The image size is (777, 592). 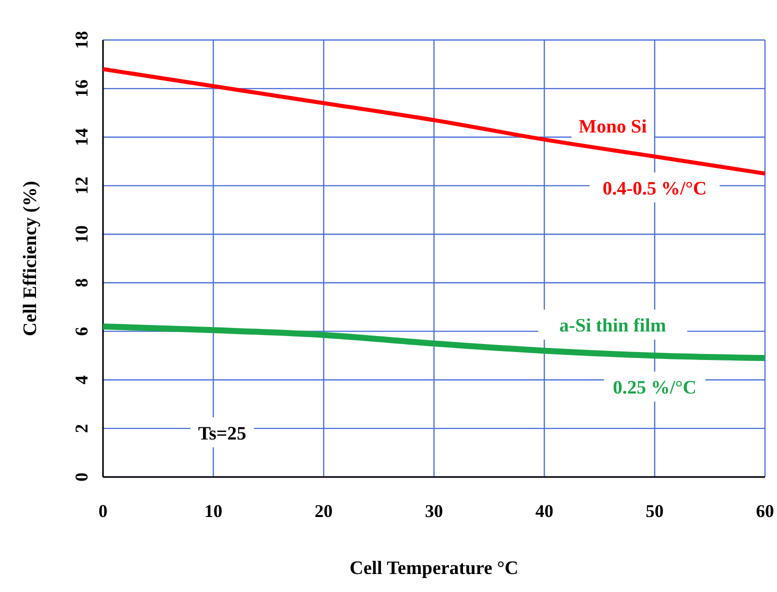 I want to click on x-tick-label: 10, so click(x=213, y=511).